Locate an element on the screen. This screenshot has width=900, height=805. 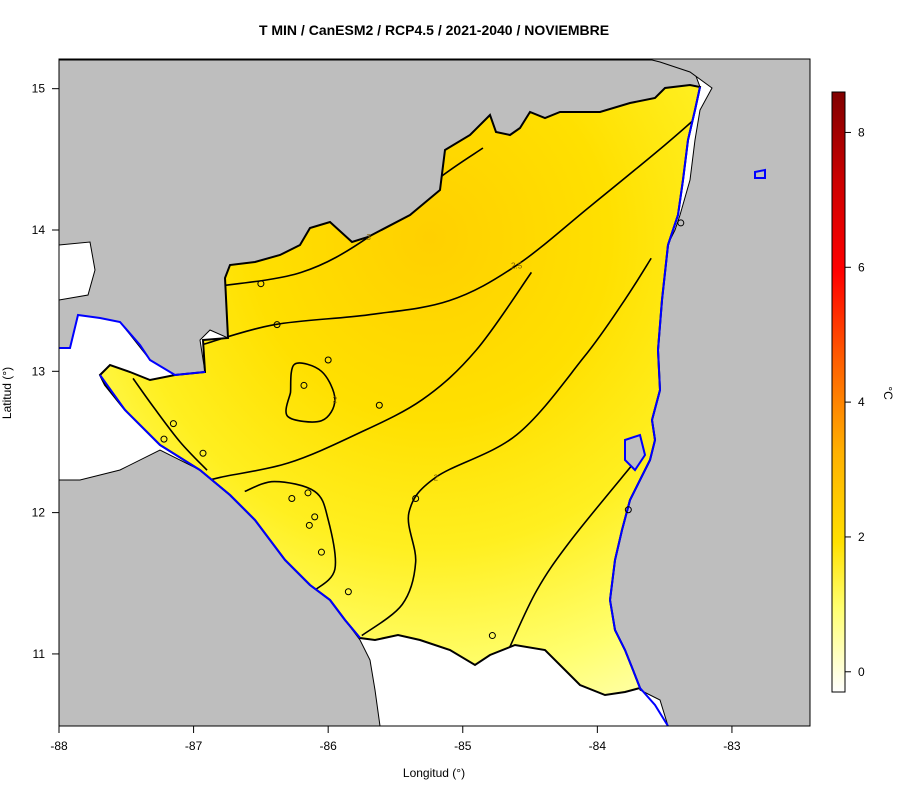
y-tick-label: 15 is located at coordinates (39, 89).